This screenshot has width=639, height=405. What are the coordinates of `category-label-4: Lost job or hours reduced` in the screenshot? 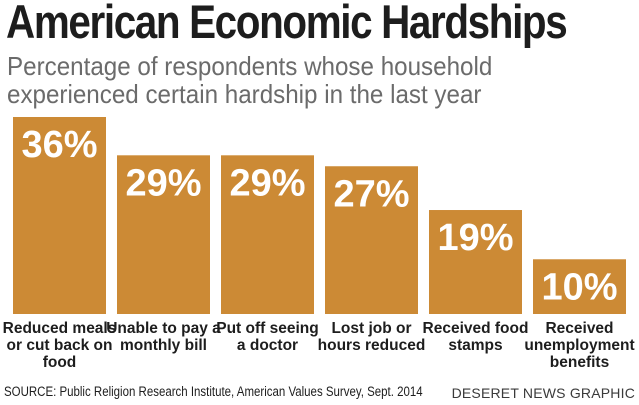 It's located at (372, 337).